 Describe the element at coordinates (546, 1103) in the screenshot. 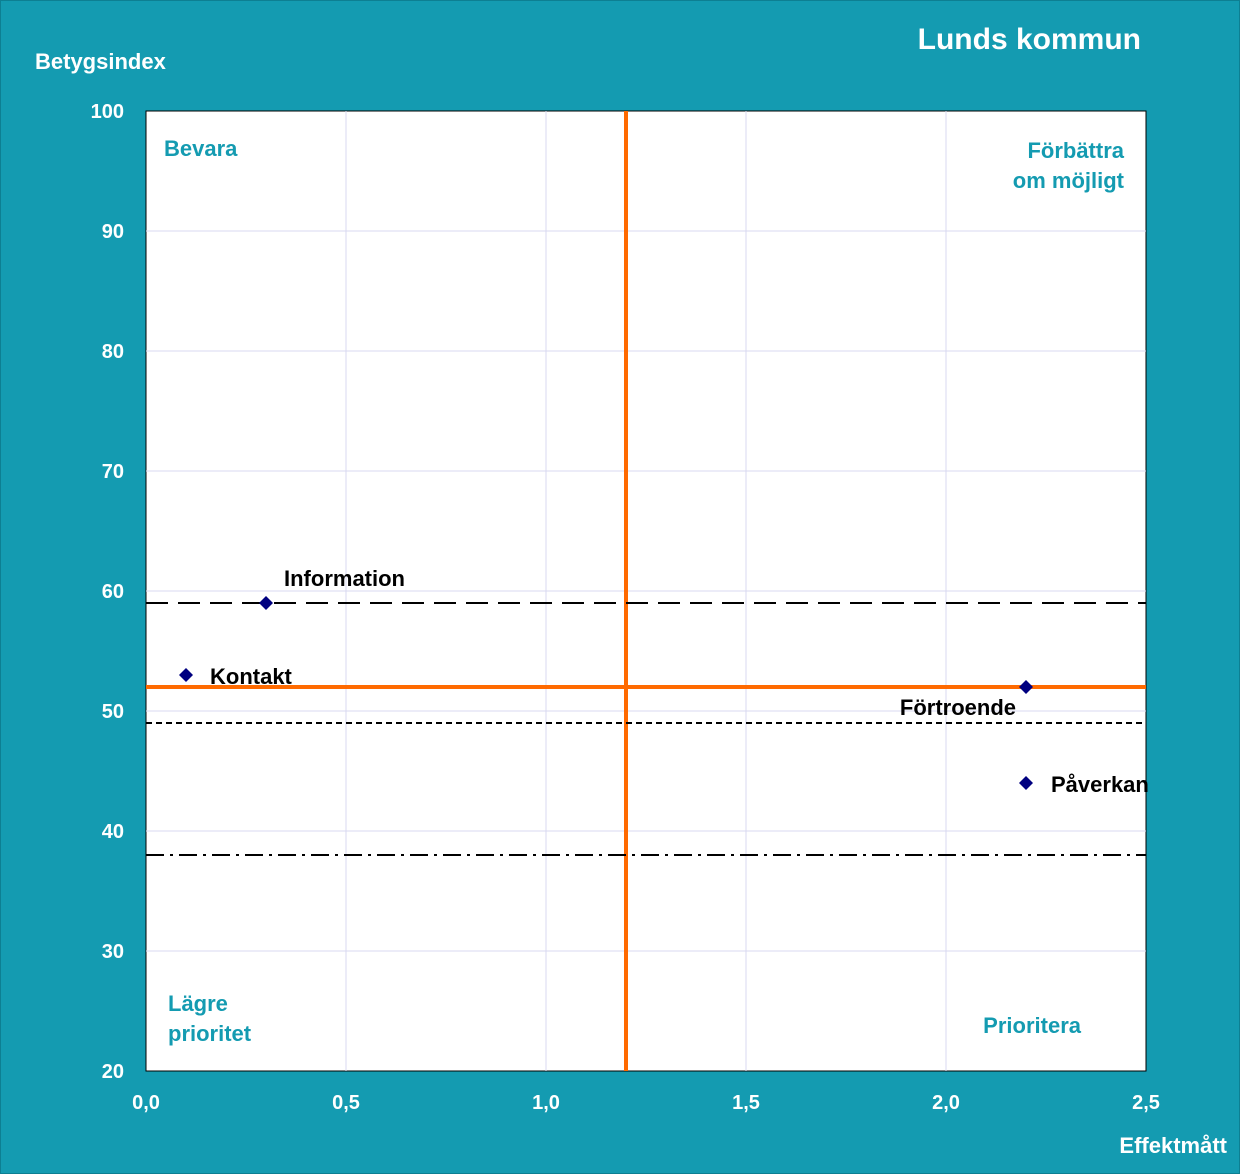

I see `x-tick-label: 1,0` at that location.